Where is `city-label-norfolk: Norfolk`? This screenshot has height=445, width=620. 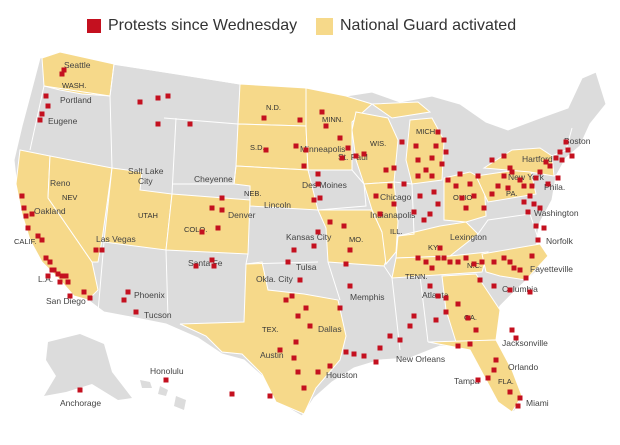 city-label-norfolk: Norfolk is located at coordinates (560, 241).